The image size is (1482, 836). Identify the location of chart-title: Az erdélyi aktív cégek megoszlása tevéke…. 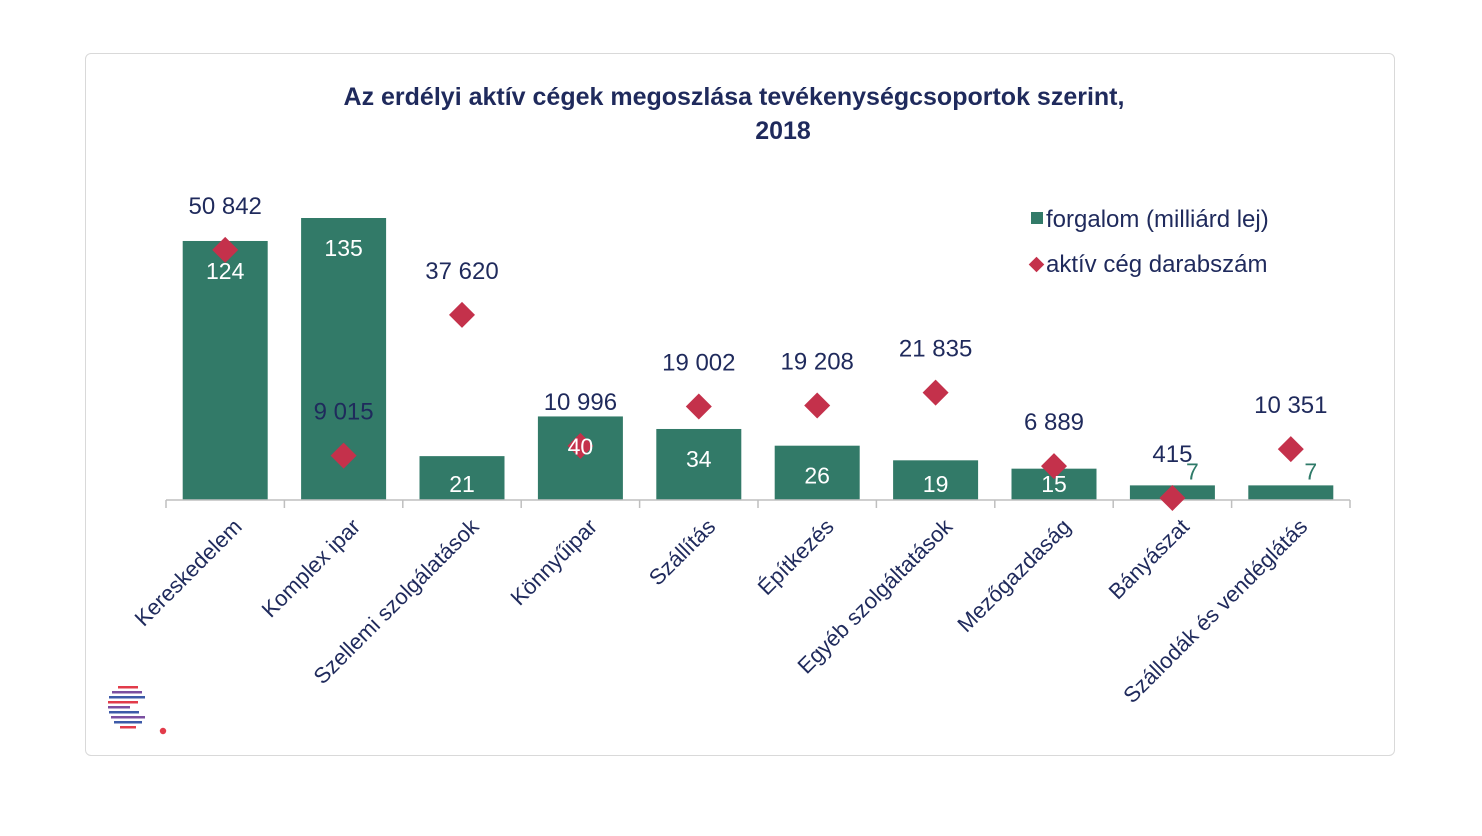
(734, 97).